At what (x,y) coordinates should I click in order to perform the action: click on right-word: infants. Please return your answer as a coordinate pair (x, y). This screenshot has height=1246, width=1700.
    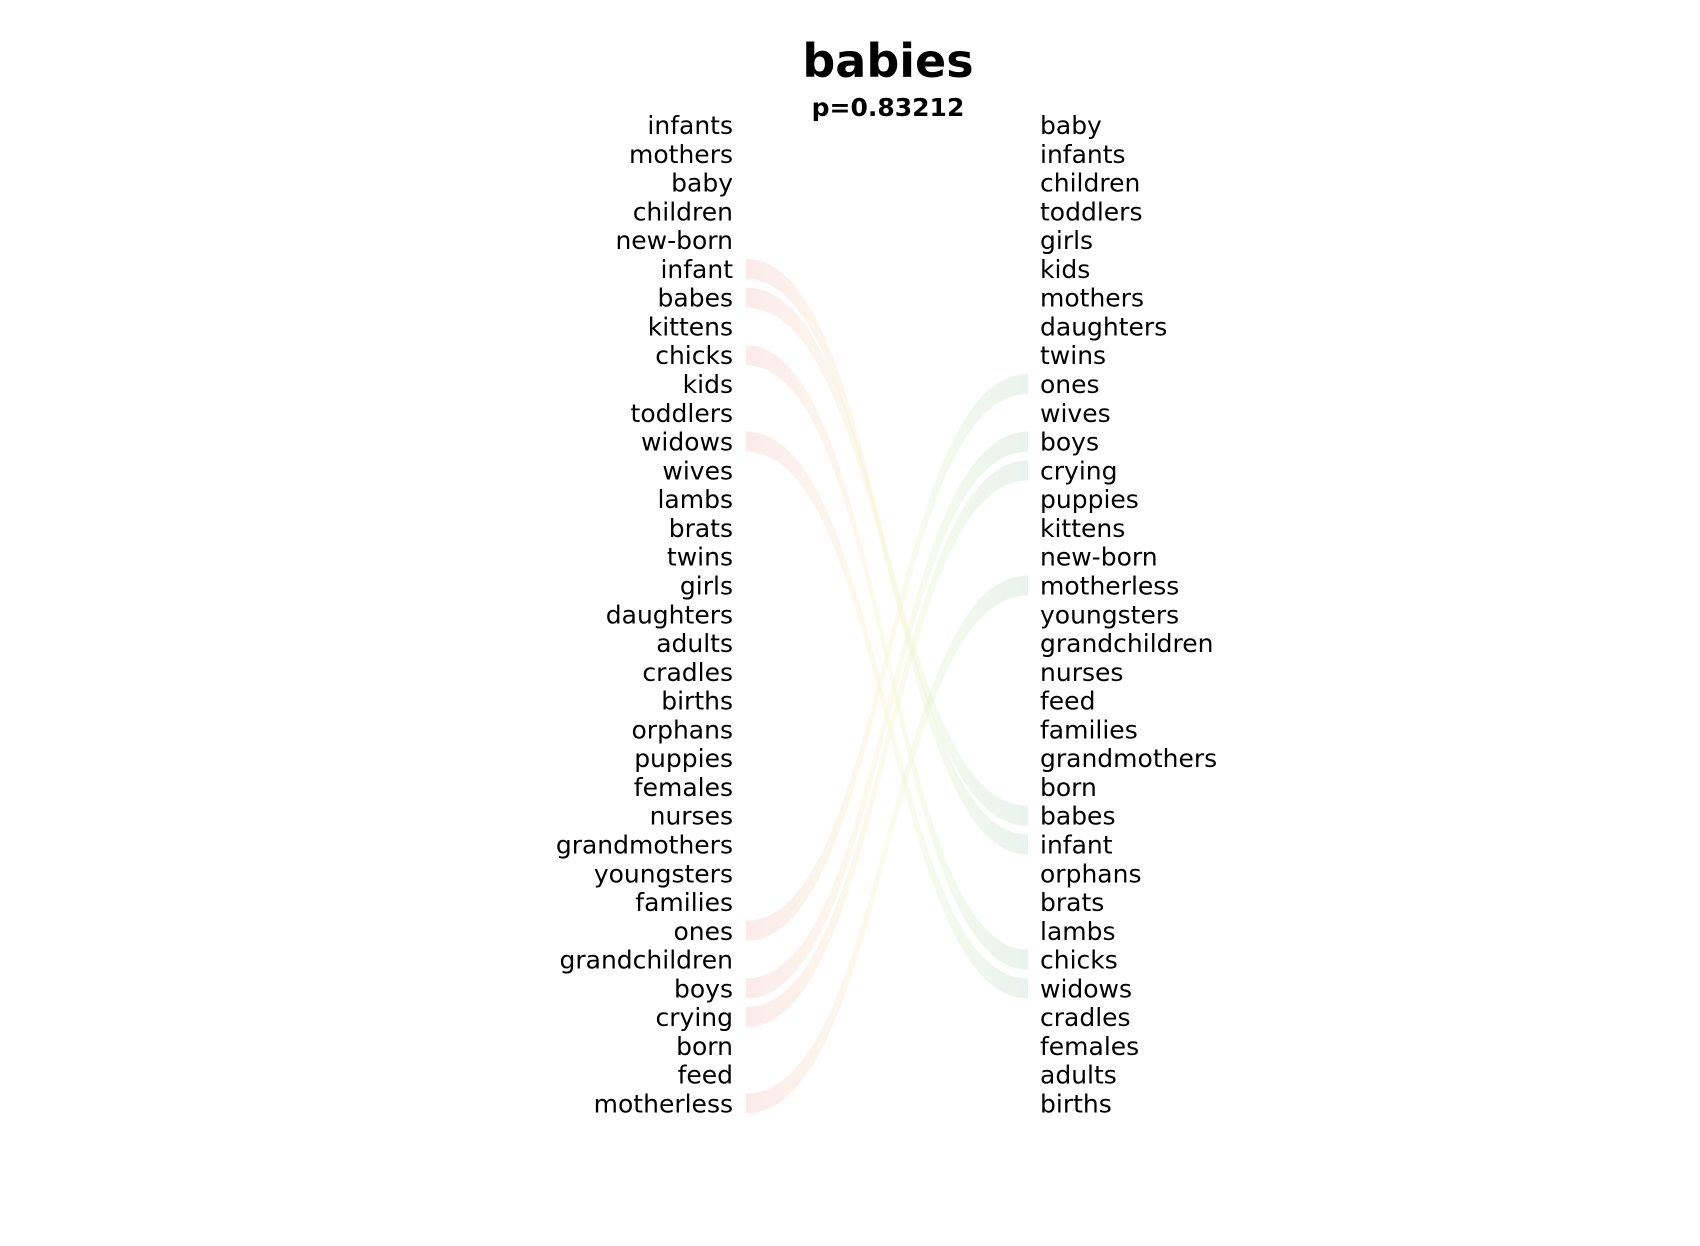
    Looking at the image, I should click on (1083, 154).